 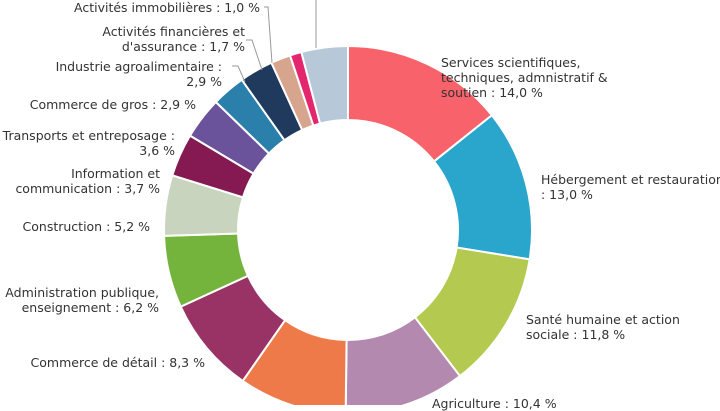 I want to click on label-line: Services scientifiques,, so click(x=511, y=62).